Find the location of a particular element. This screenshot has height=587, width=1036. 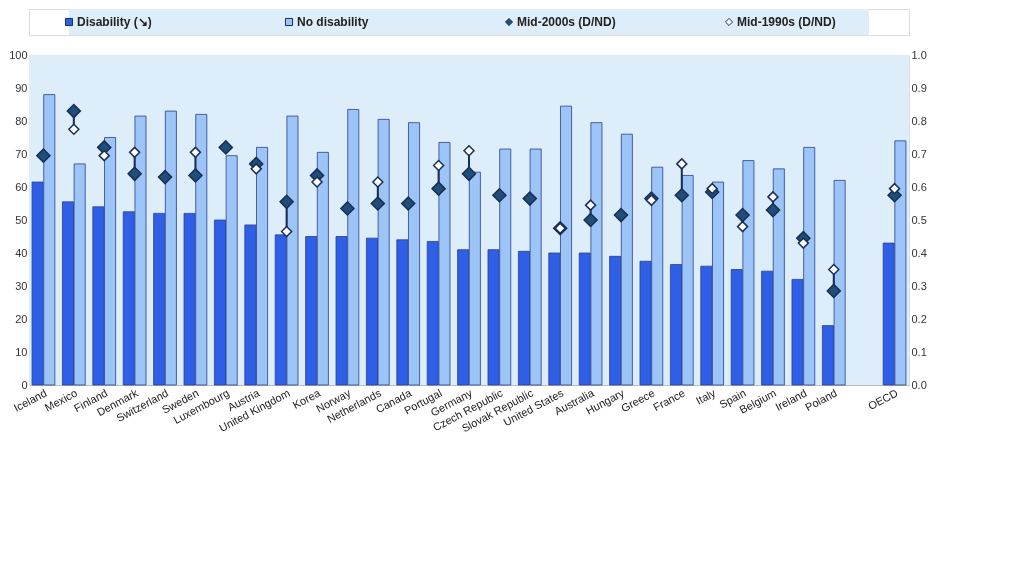

y-tick-label: 40 is located at coordinates (21, 252).